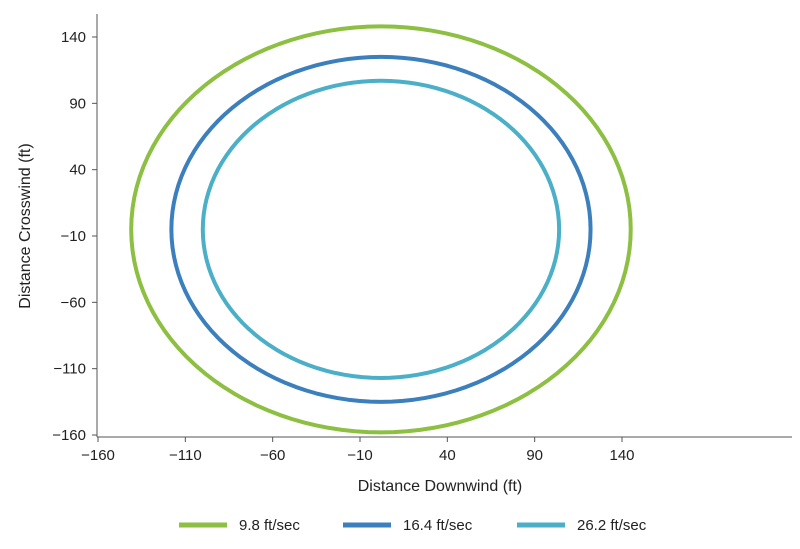 The height and width of the screenshot is (549, 800). Describe the element at coordinates (77, 103) in the screenshot. I see `y-tick-label: 90` at that location.